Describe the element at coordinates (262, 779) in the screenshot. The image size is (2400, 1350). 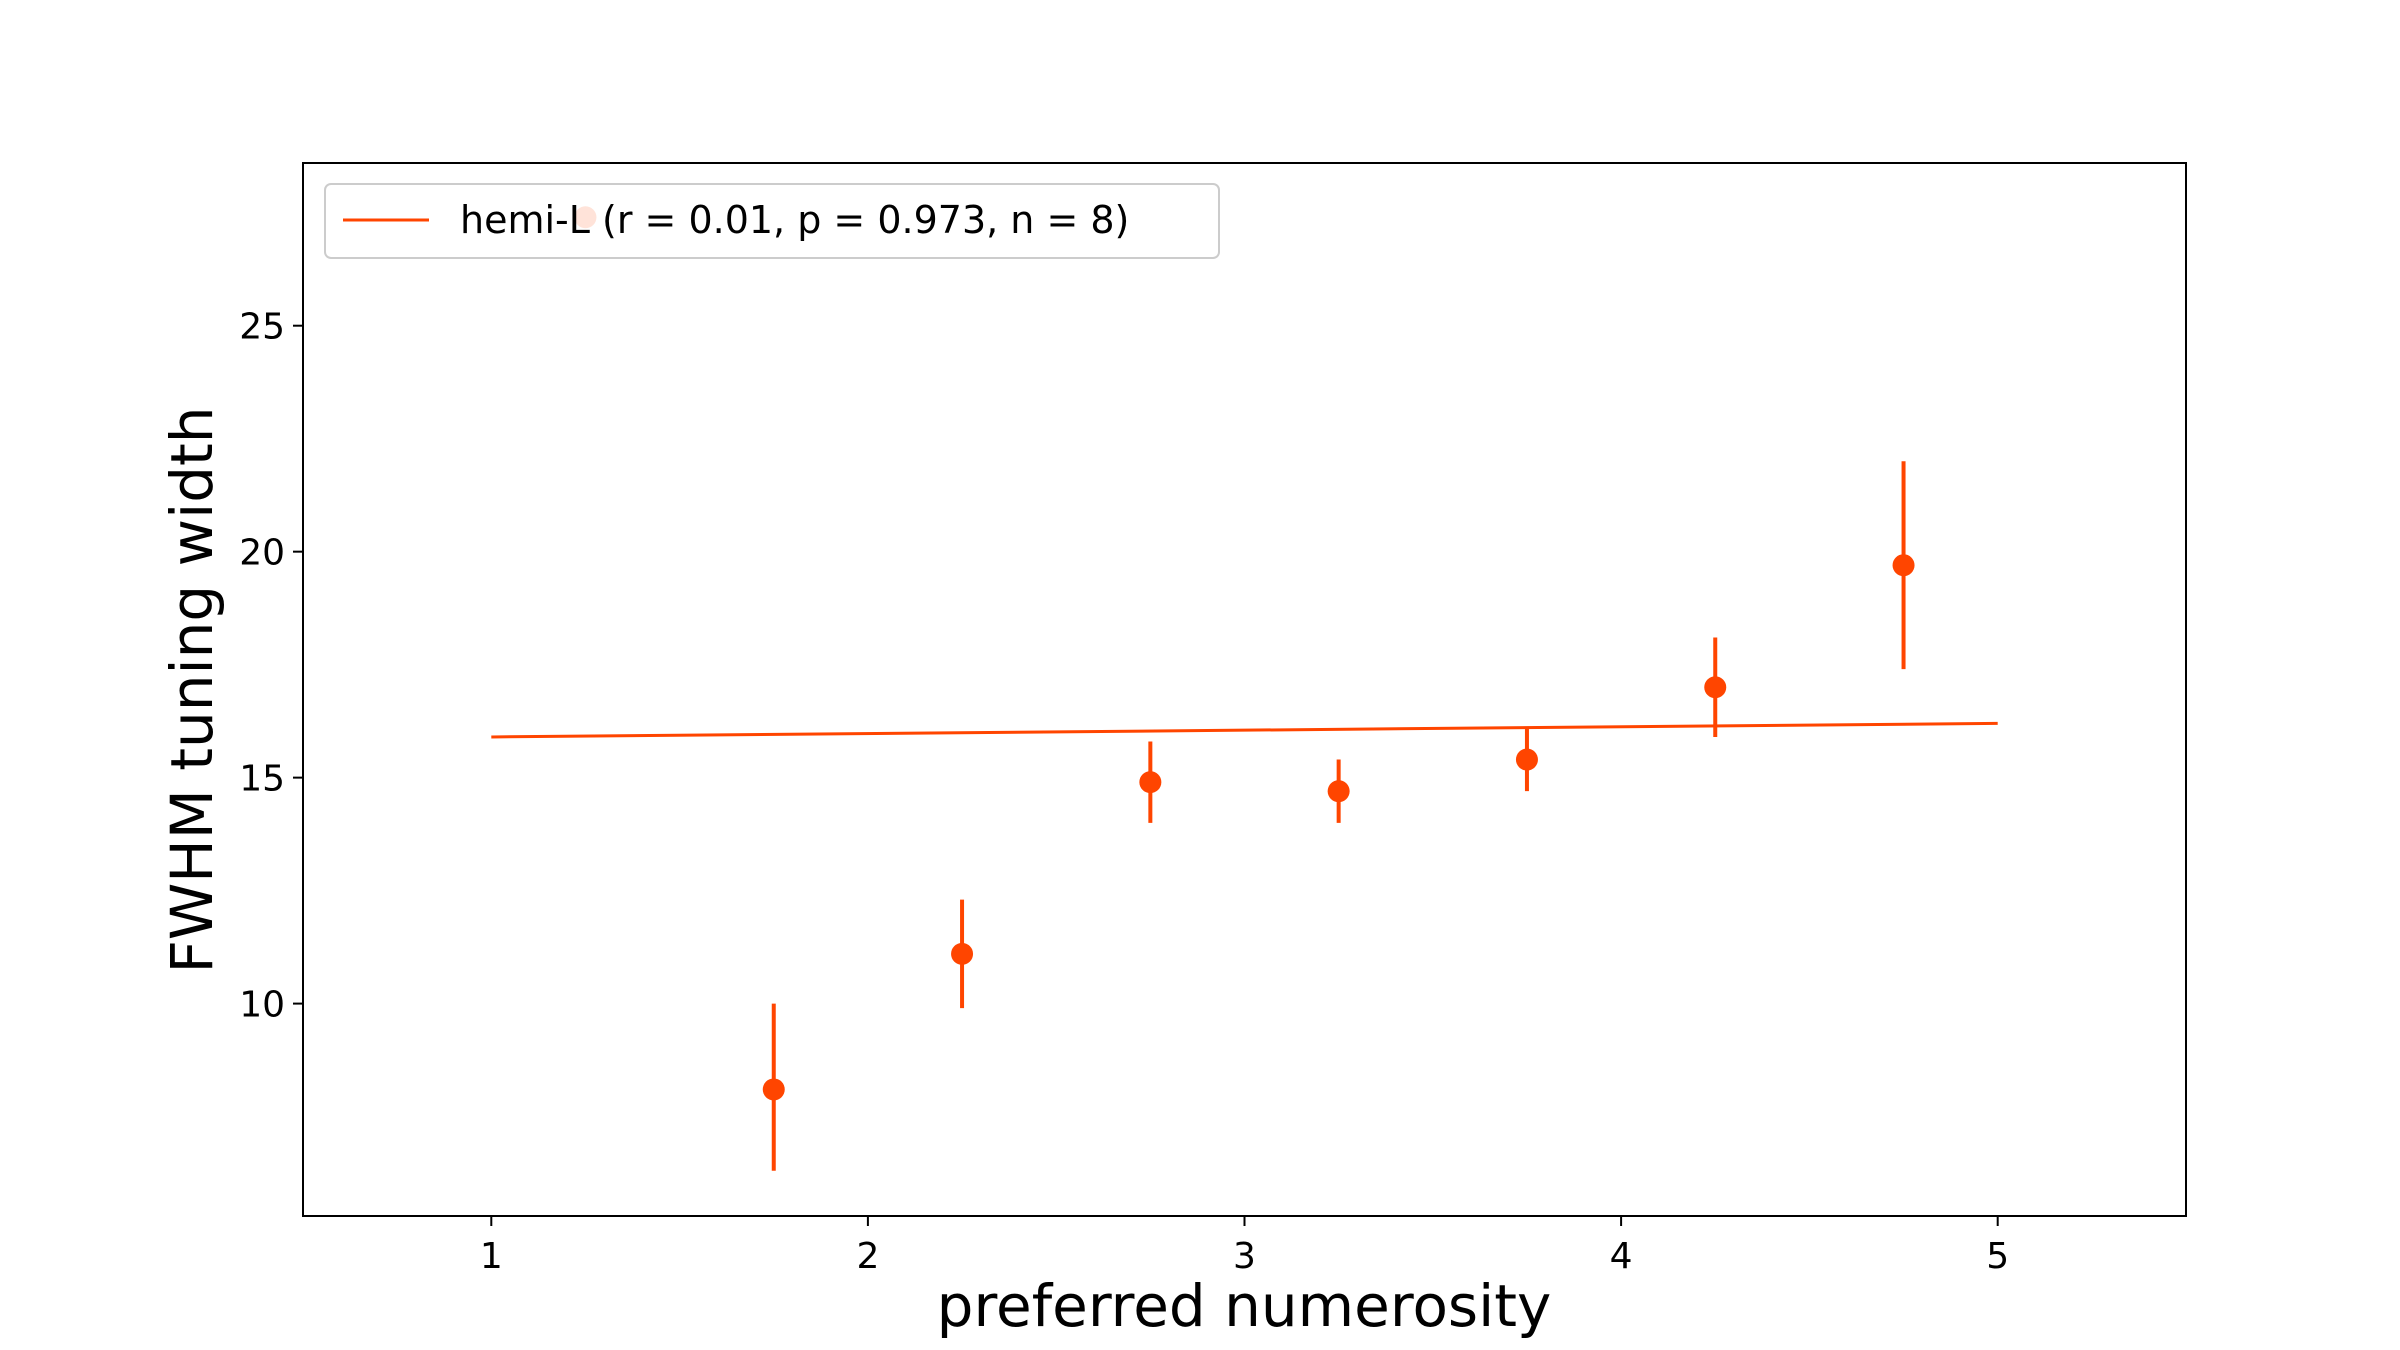
I see `y-tick-label: 15` at that location.